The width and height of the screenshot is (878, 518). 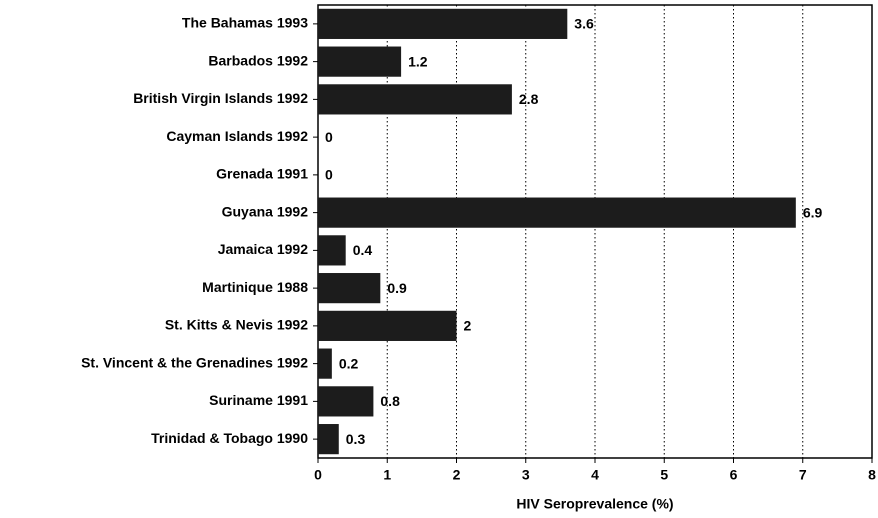 What do you see at coordinates (318, 475) in the screenshot?
I see `x-tick-label: 0` at bounding box center [318, 475].